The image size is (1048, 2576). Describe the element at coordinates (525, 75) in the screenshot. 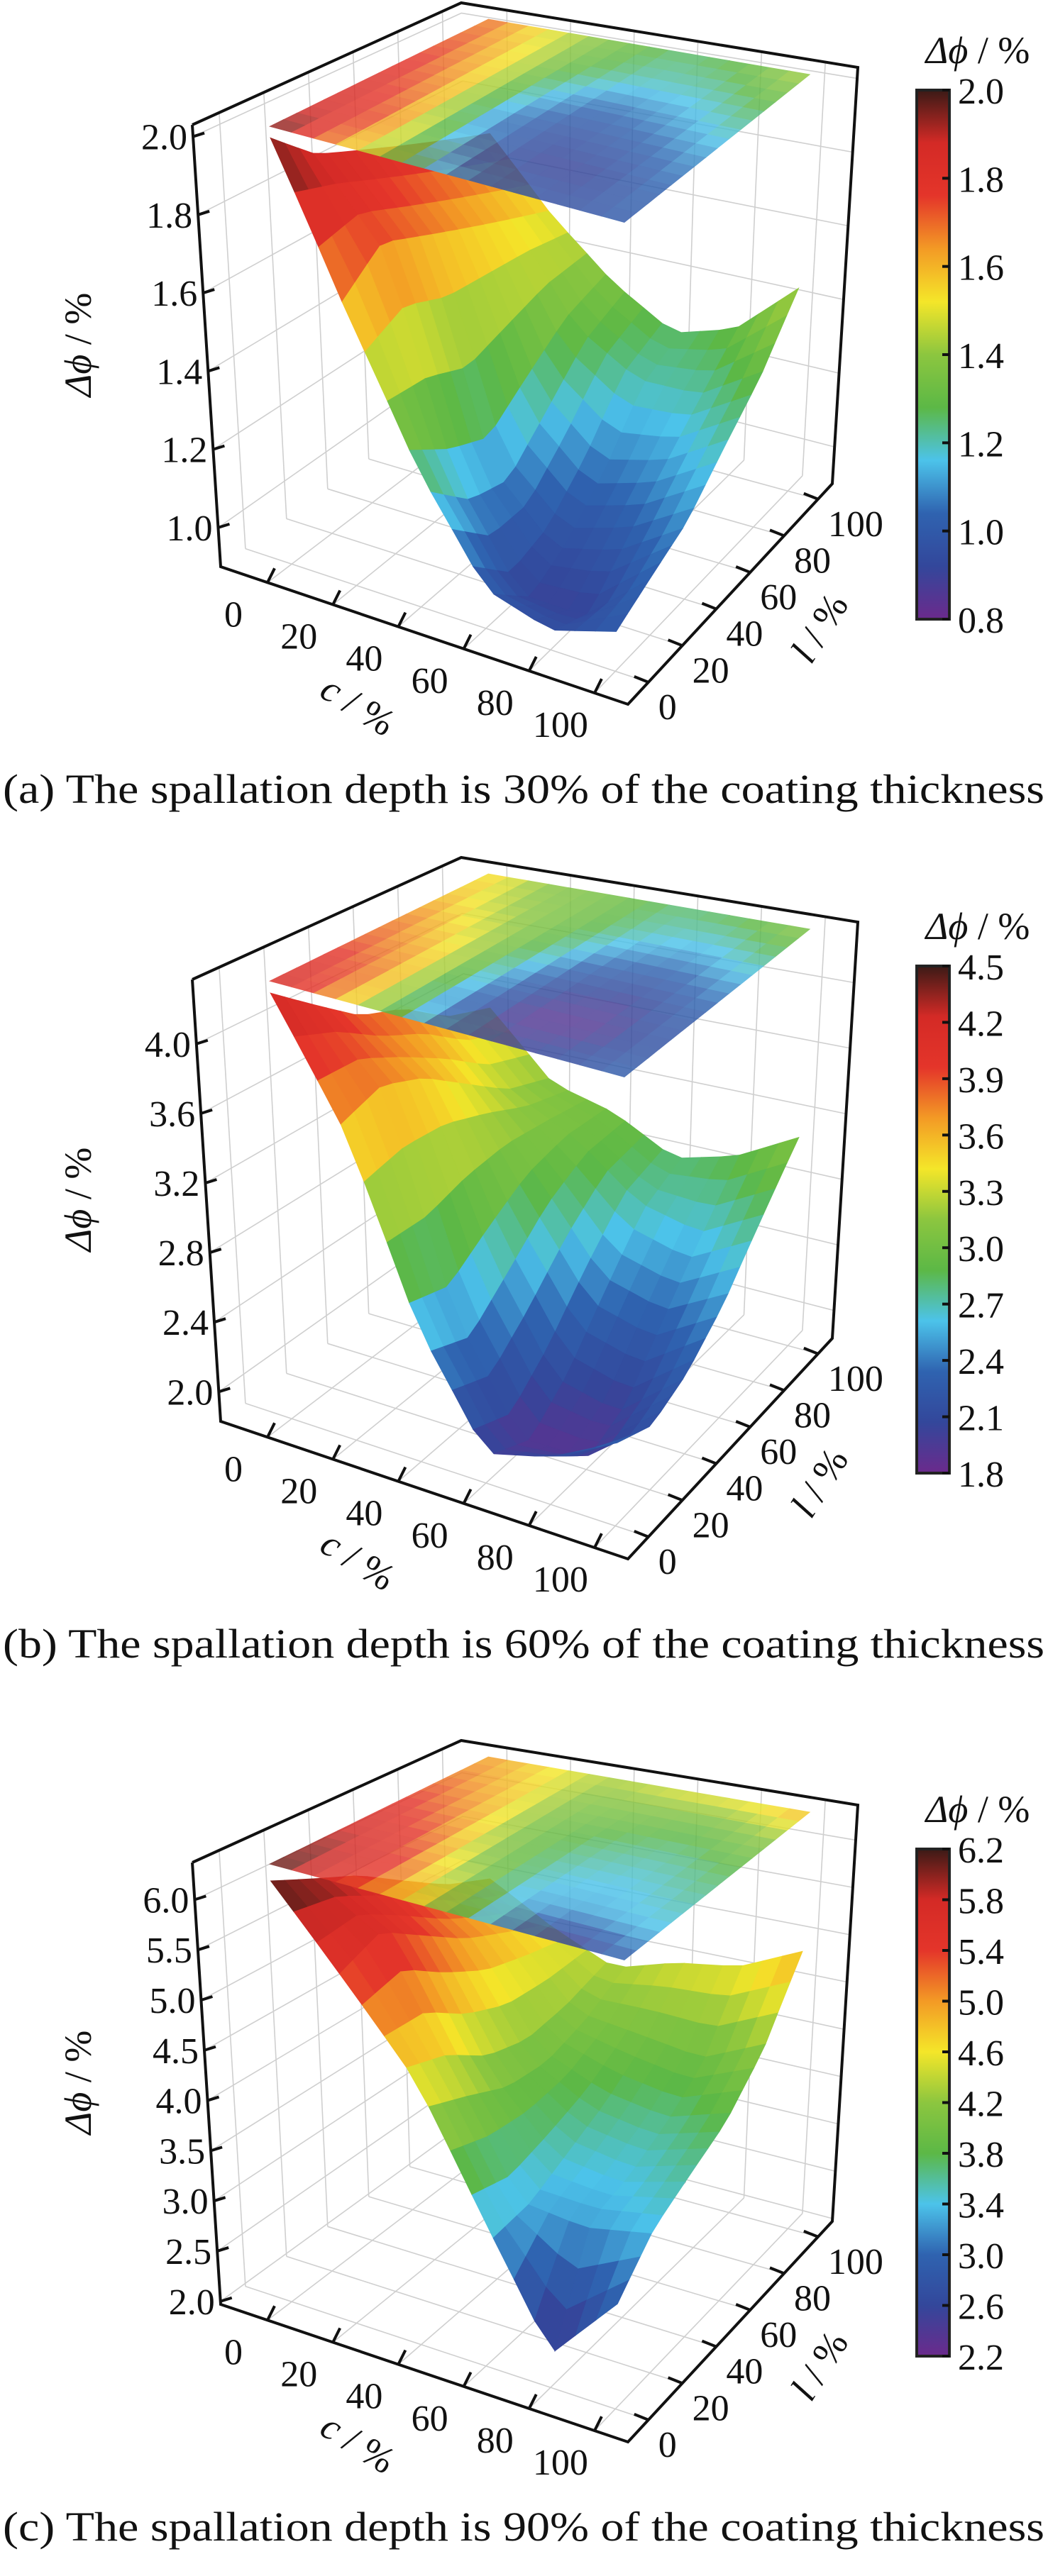

I see `grid-line-wall-horizontal` at that location.